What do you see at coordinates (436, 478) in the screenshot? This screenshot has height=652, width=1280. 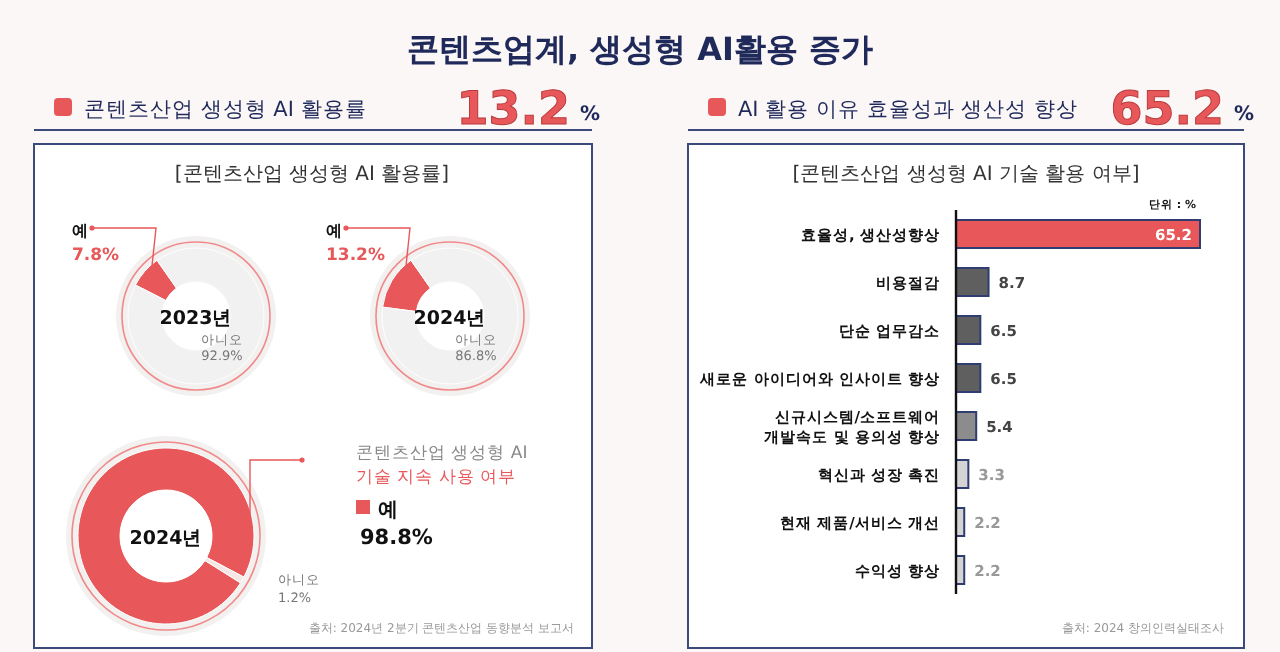 I see `text: 기술 지속 사용 여부` at bounding box center [436, 478].